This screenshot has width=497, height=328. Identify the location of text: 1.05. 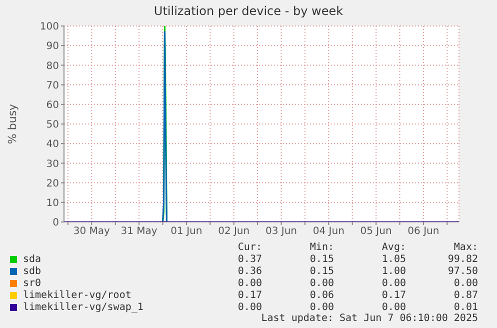
(393, 259).